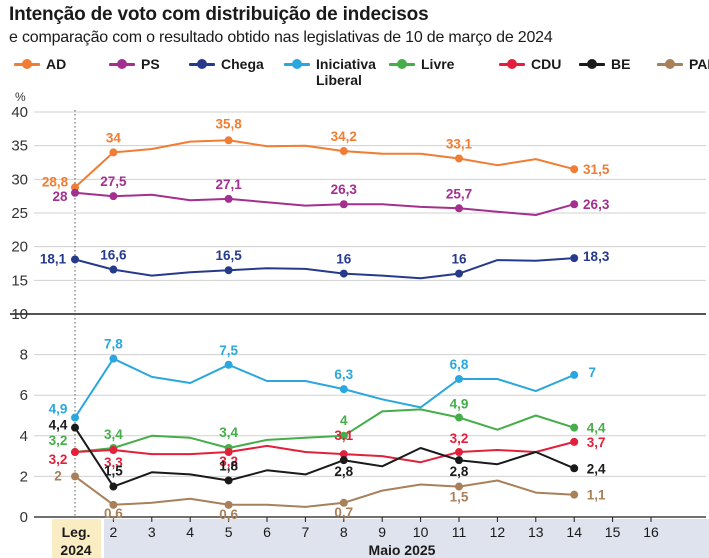  What do you see at coordinates (613, 532) in the screenshot?
I see `x-tick-label: 15` at bounding box center [613, 532].